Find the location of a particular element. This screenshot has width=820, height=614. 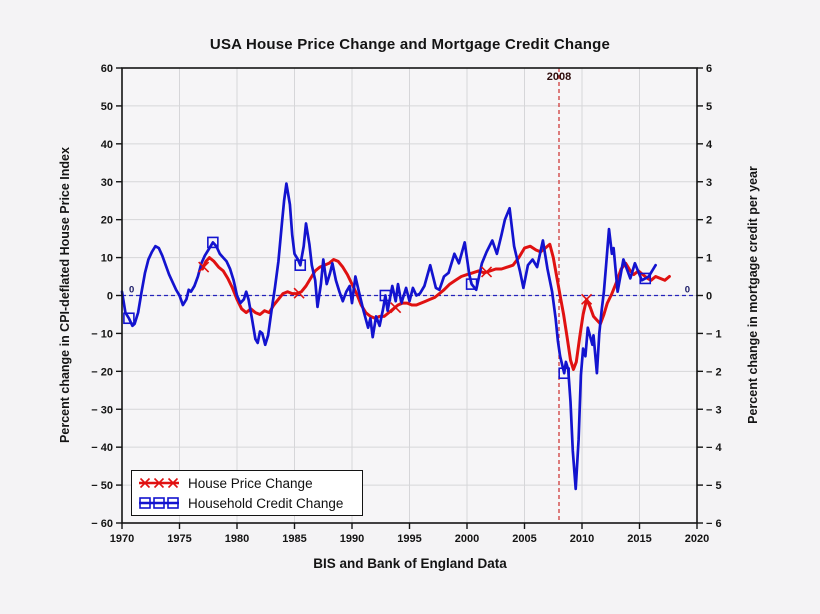

svg-text: 4 is located at coordinates (709, 145).